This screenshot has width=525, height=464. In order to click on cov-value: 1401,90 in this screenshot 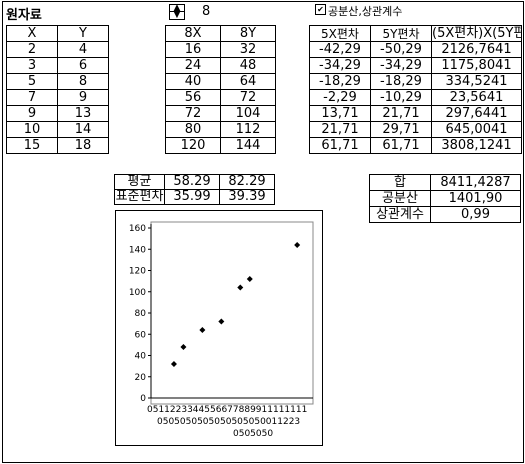, I will do `click(475, 198)`.